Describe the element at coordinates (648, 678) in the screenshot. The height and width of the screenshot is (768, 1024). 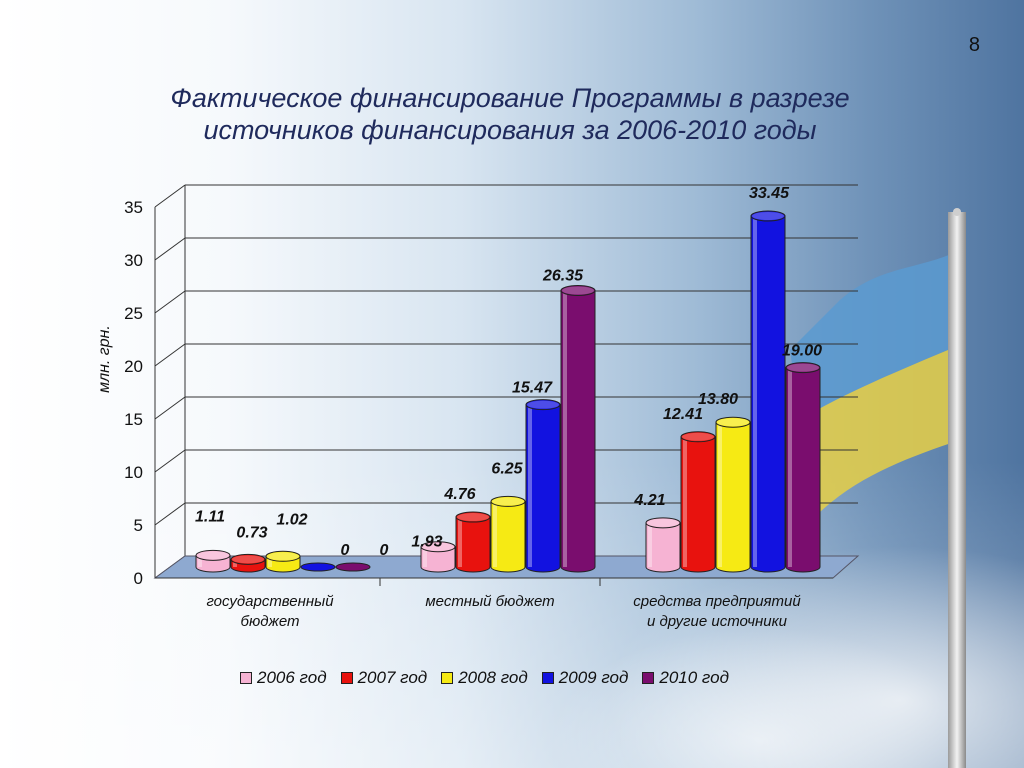
I see `legend-swatch-2010` at that location.